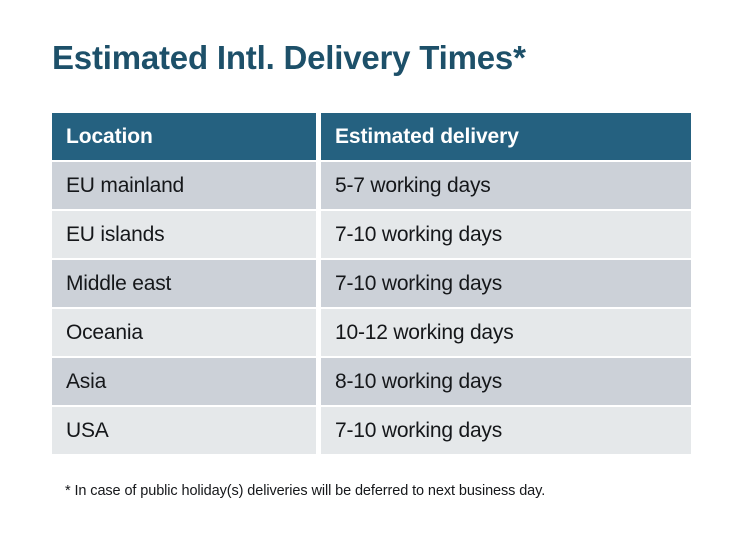 This screenshot has width=745, height=536. I want to click on table-row: EU mainland 5-7 working days, so click(371, 185).